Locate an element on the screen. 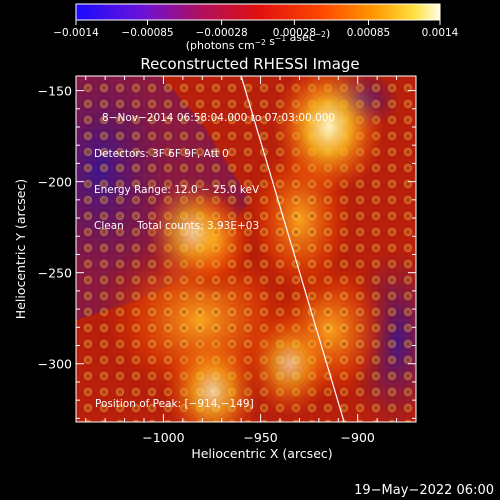 The image size is (500, 500). colorbar is located at coordinates (258, 12).